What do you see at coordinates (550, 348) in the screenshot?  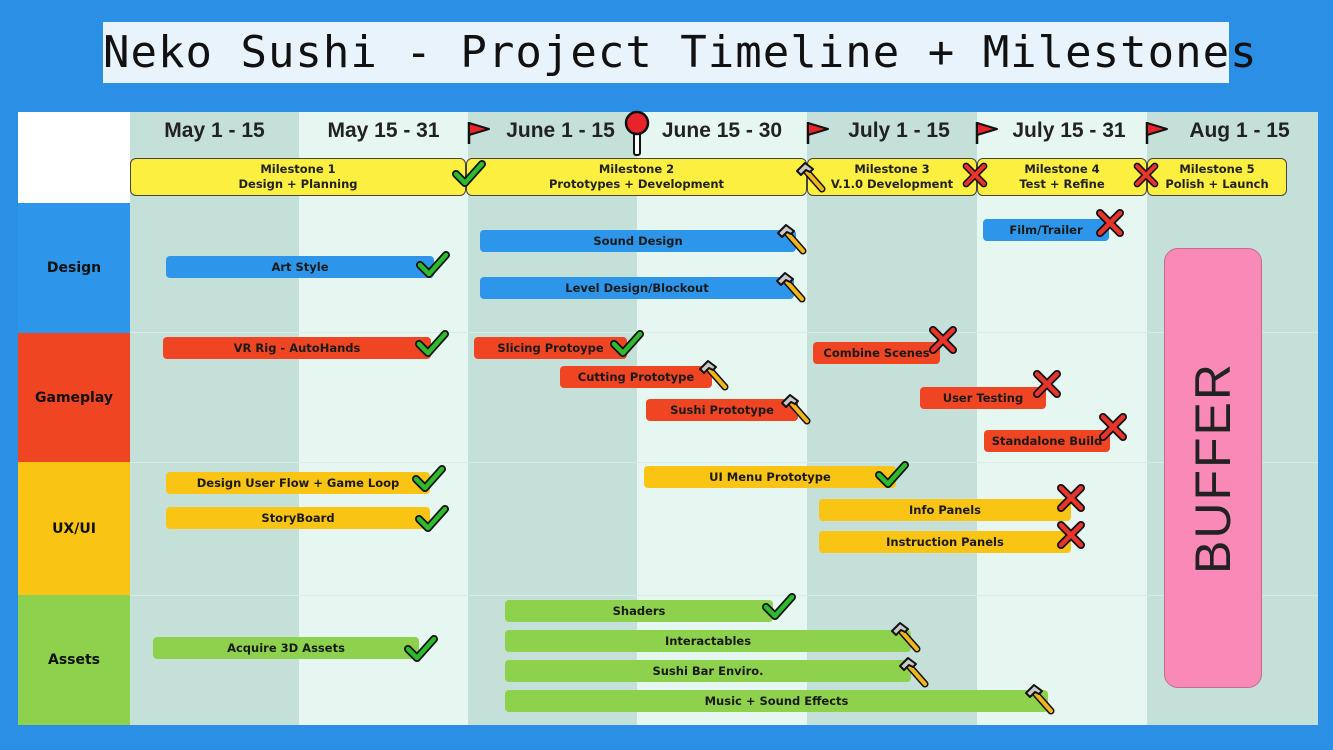 I see `task-slicing-prototype: Slicing Protoype` at bounding box center [550, 348].